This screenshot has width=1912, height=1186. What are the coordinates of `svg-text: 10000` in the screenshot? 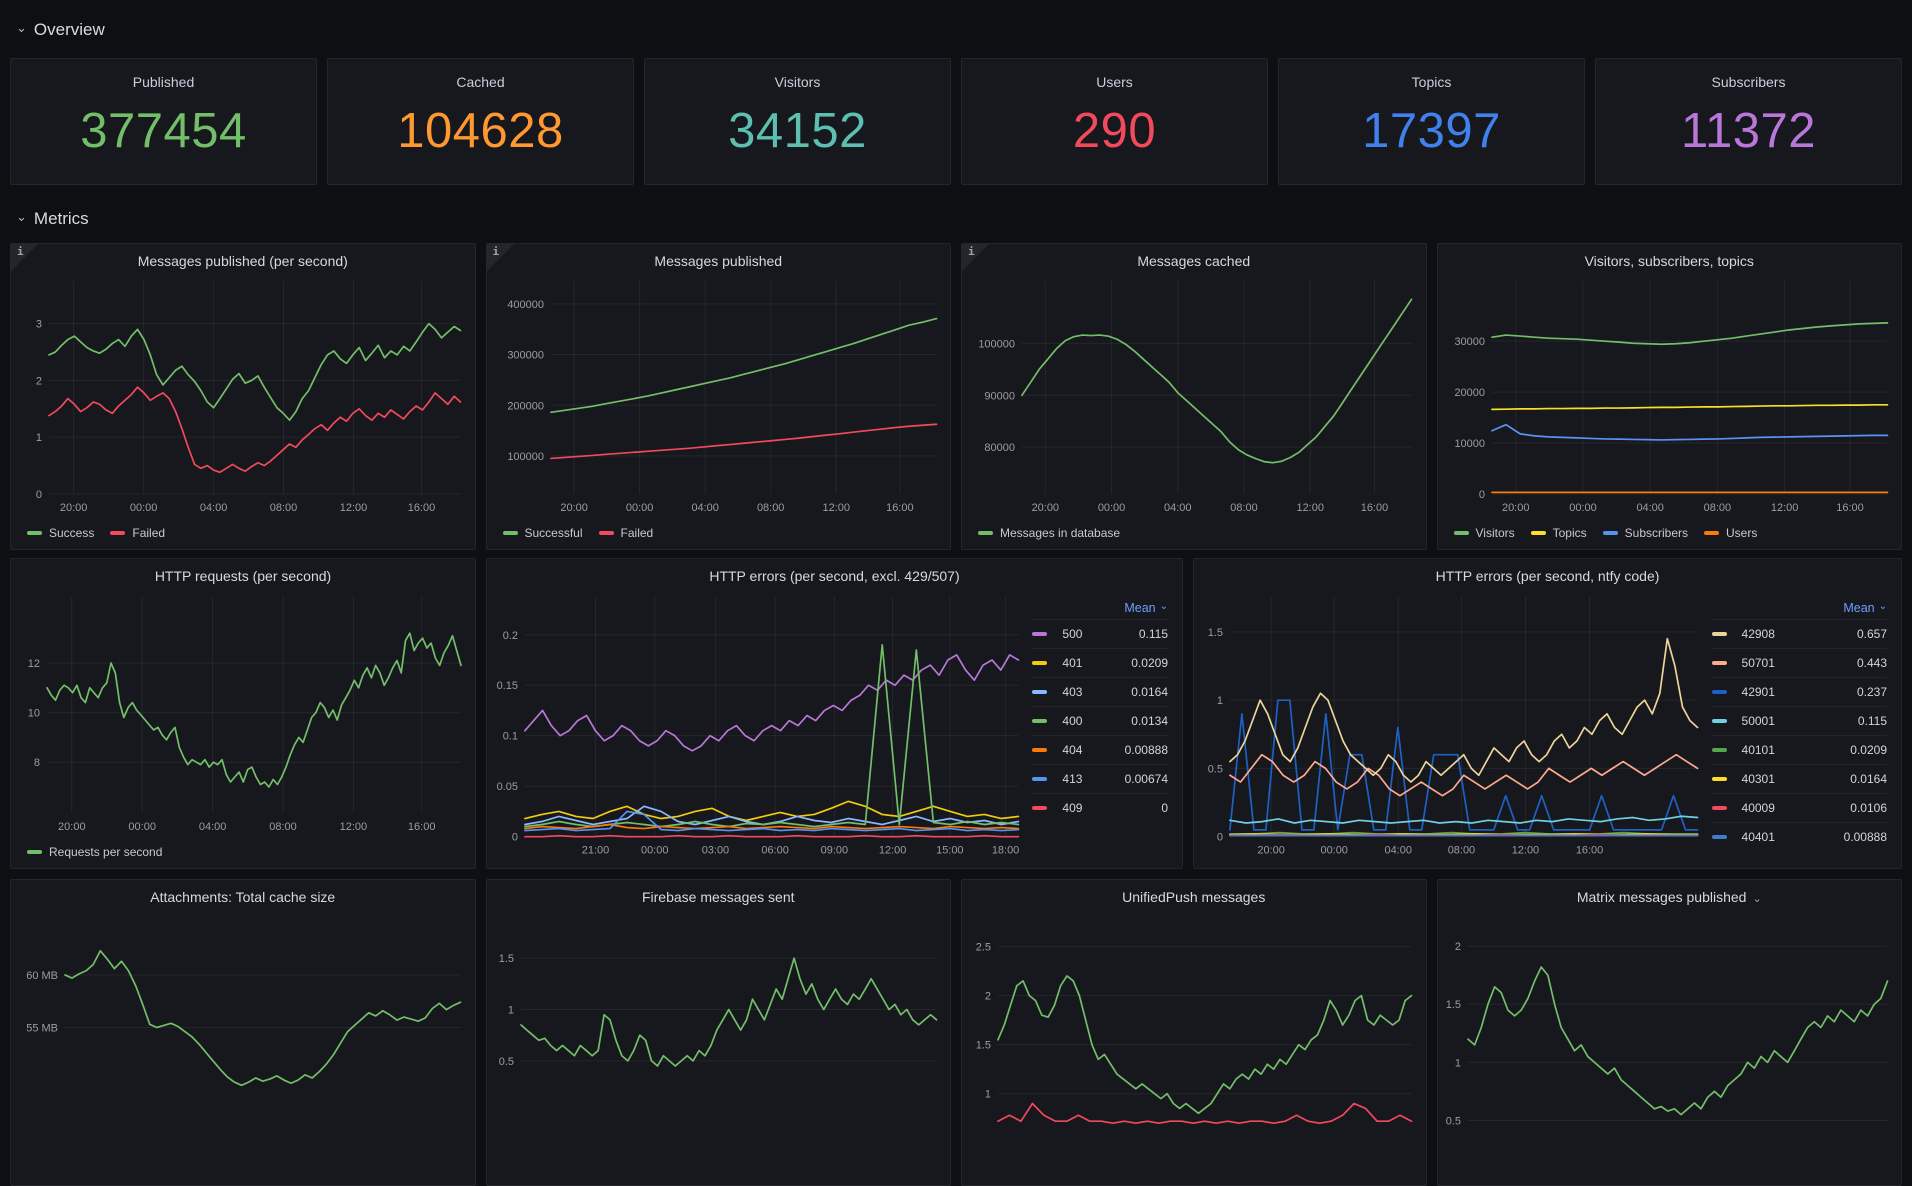 It's located at (1469, 444).